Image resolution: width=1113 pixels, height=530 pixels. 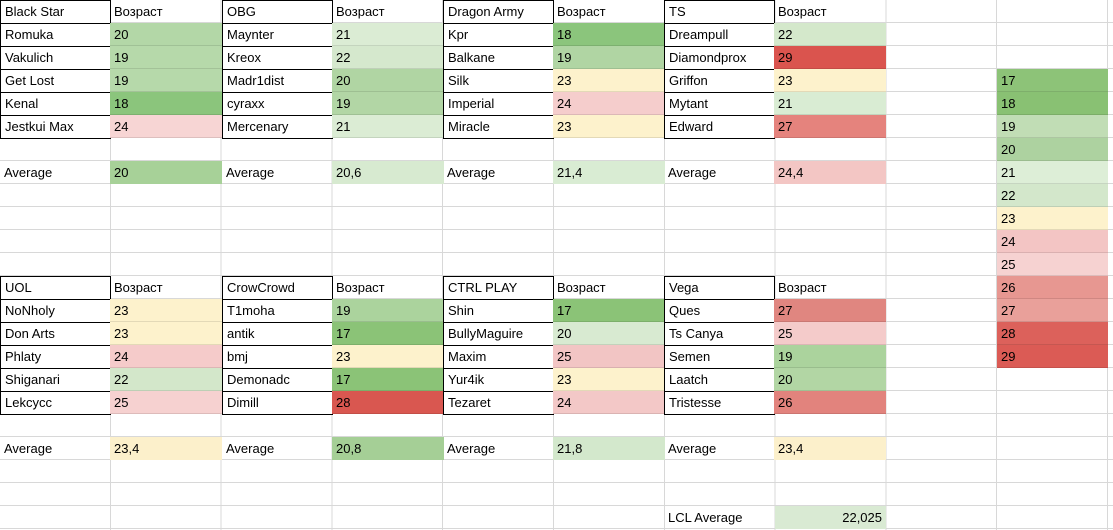 What do you see at coordinates (388, 402) in the screenshot?
I see `age-cell: 28` at bounding box center [388, 402].